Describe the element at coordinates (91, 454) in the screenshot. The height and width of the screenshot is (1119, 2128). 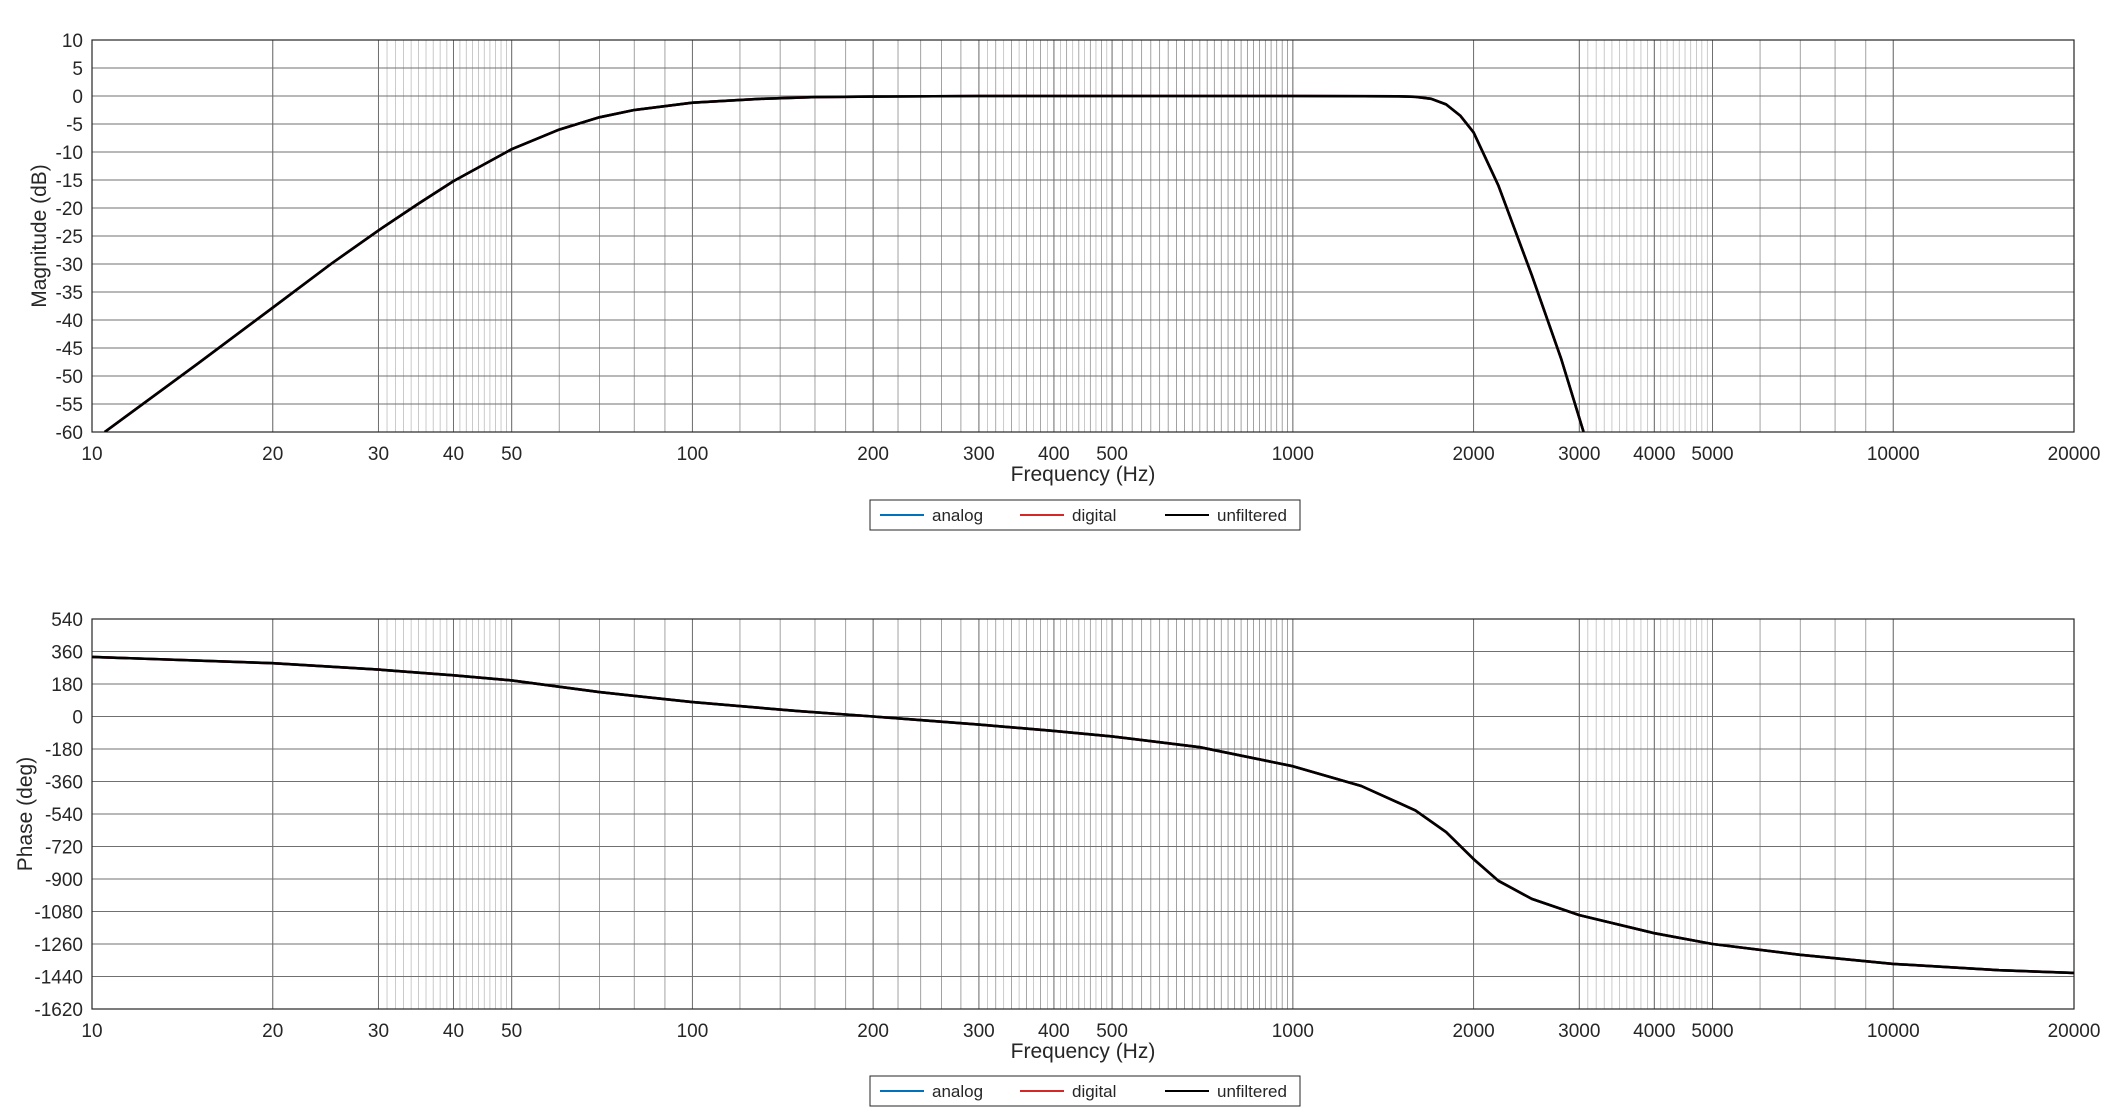
I see `panel1-x-tick-label: 10` at that location.